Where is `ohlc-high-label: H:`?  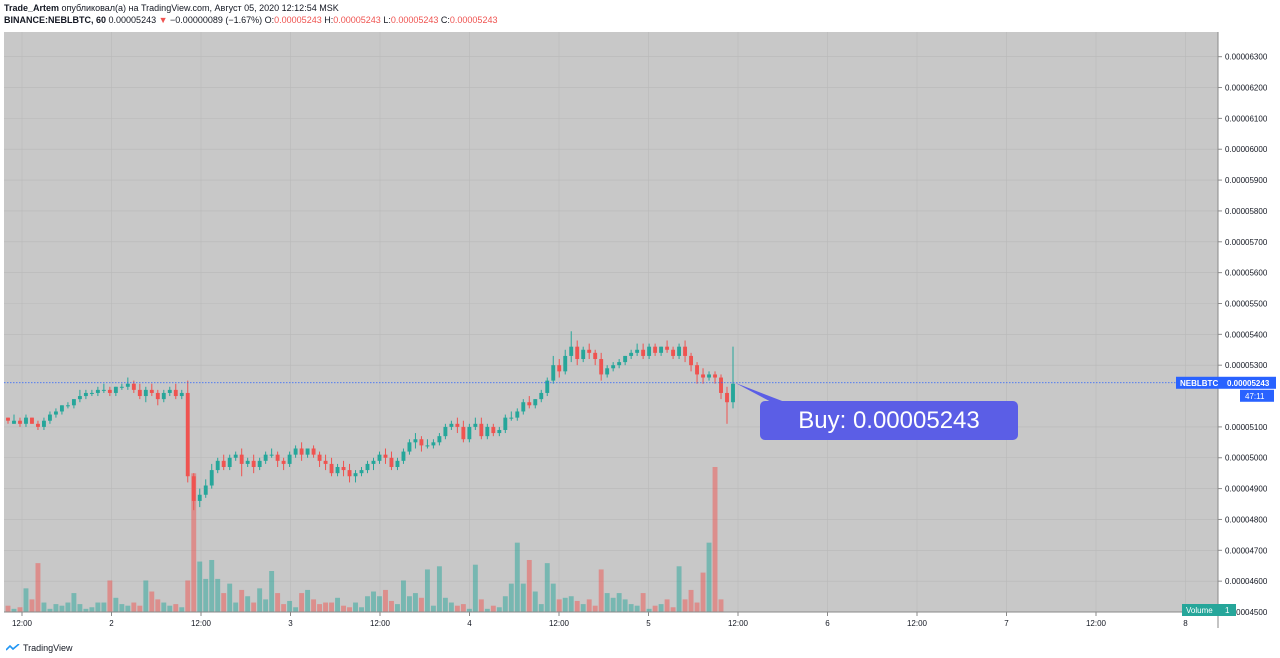
ohlc-high-label: H: is located at coordinates (329, 20).